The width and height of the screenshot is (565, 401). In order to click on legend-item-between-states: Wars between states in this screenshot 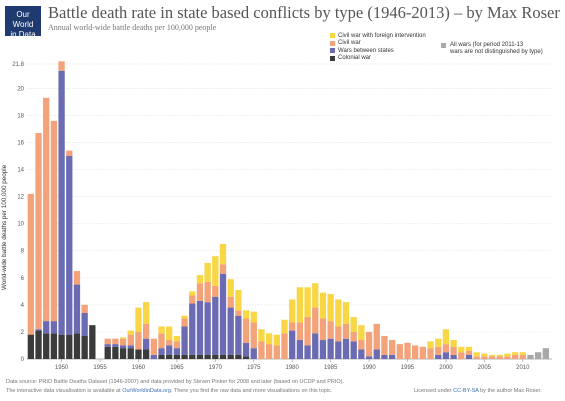, I will do `click(378, 51)`.